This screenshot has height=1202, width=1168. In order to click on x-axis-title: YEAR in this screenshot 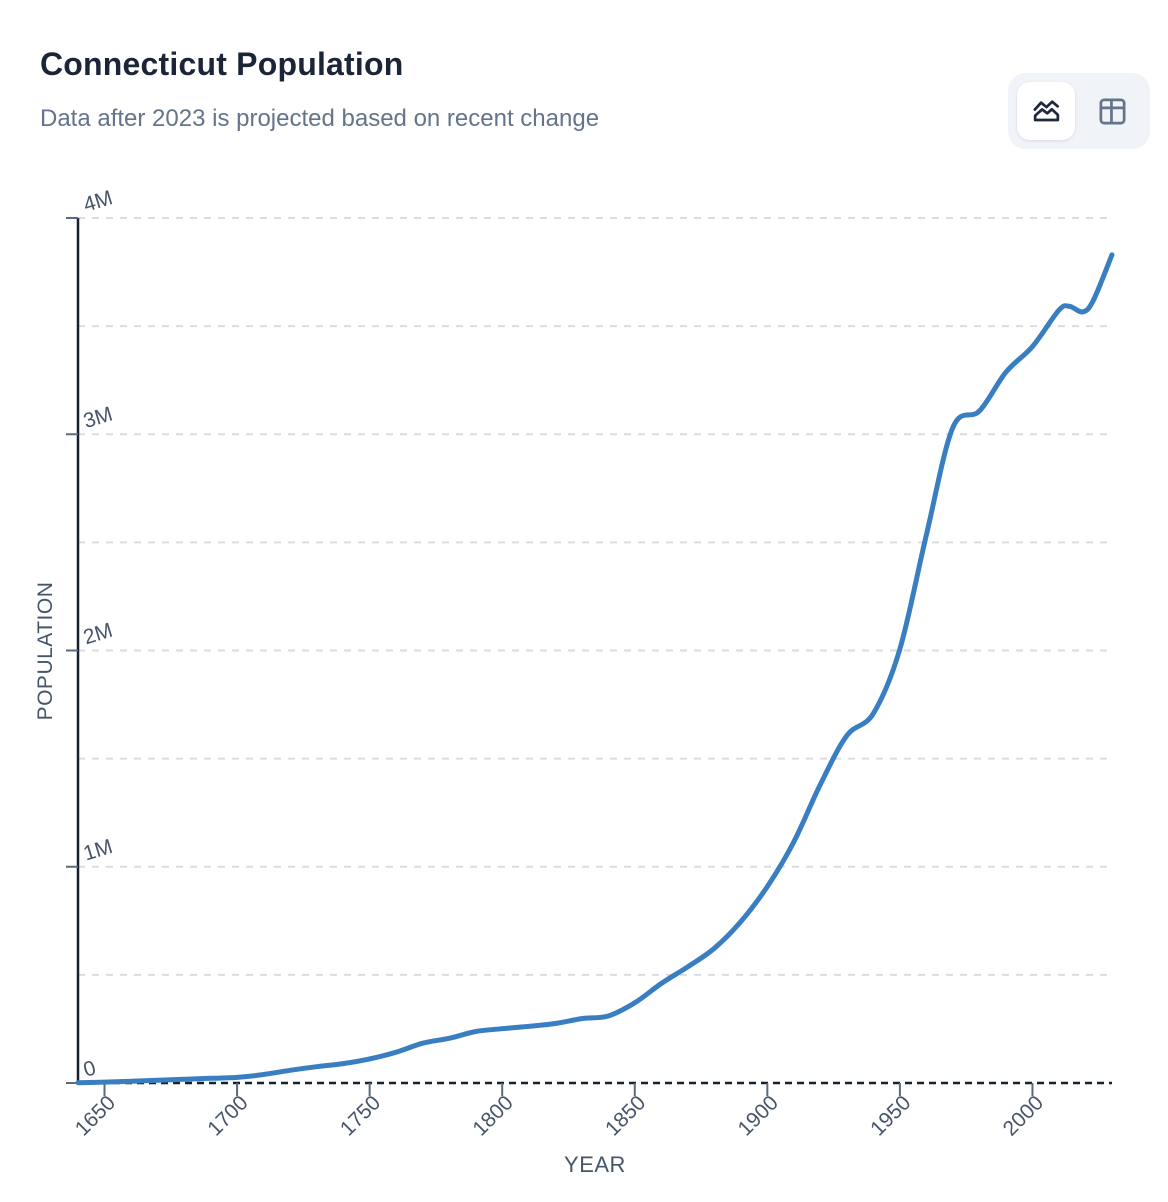, I will do `click(595, 1164)`.